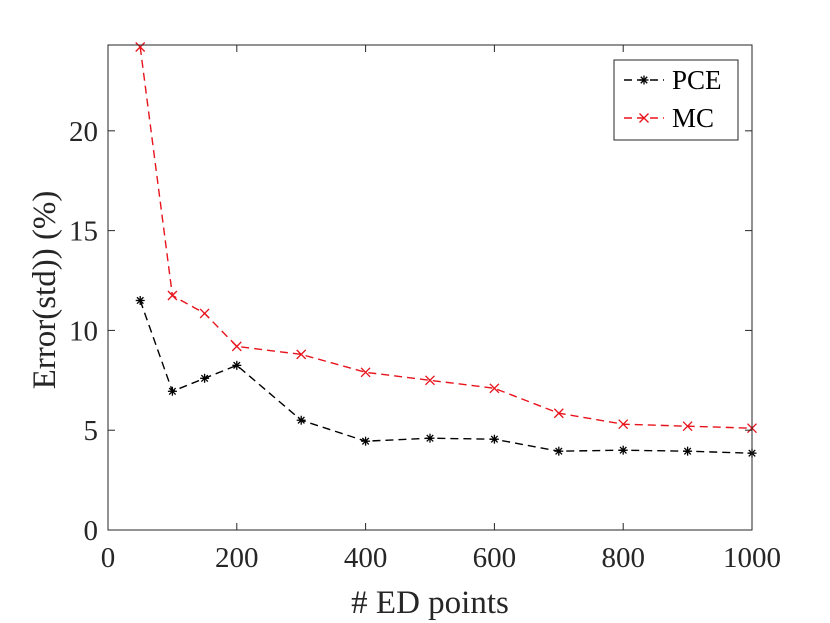  I want to click on legend: PCE MC, so click(676, 100).